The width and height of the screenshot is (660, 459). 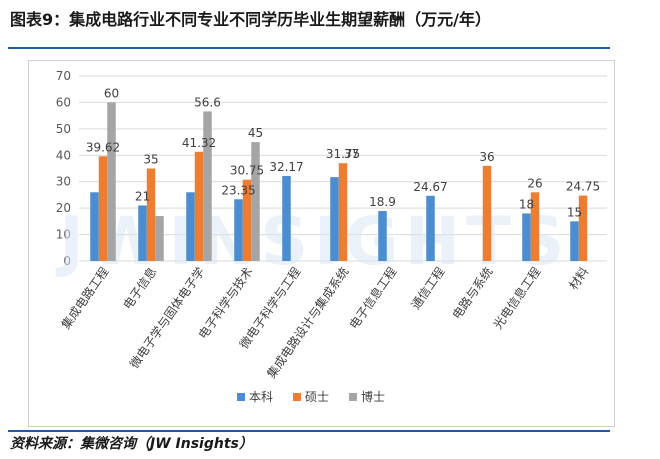 I want to click on y-tick-label: 60, so click(x=63, y=102).